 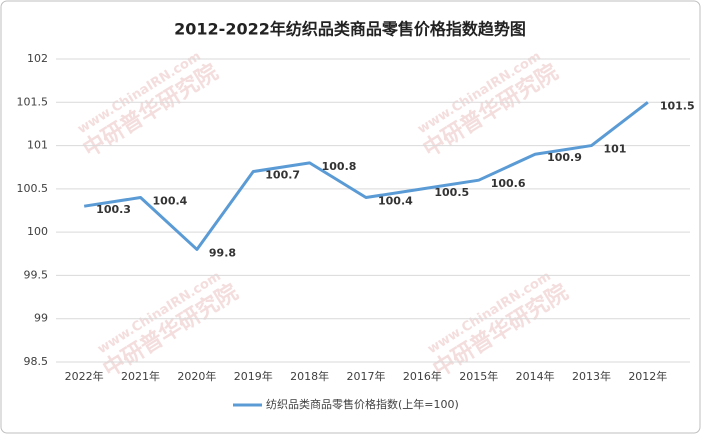 I want to click on value-label: 100.8, so click(x=339, y=166).